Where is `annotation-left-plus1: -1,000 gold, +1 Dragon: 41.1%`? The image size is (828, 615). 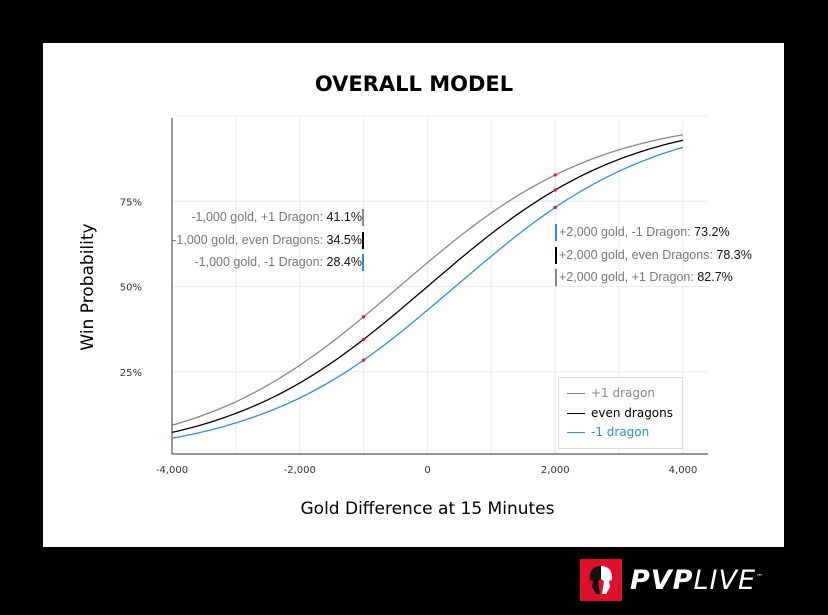 annotation-left-plus1: -1,000 gold, +1 Dragon: 41.1% is located at coordinates (276, 217).